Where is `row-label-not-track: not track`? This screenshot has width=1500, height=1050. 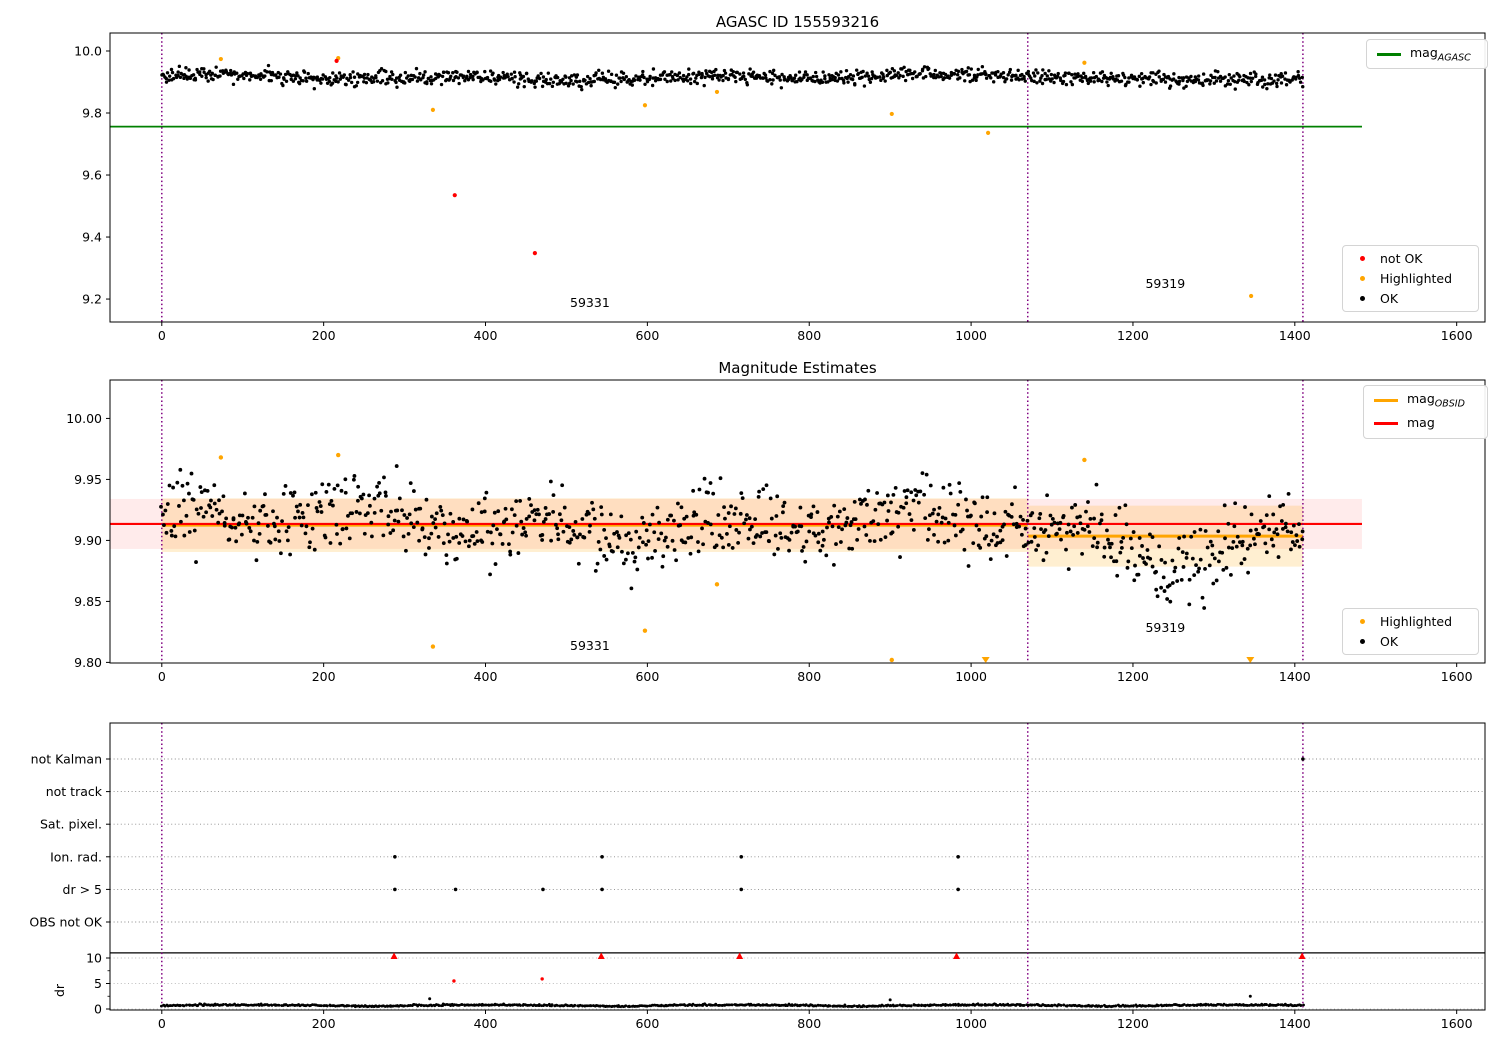 row-label-not-track: not track is located at coordinates (74, 791).